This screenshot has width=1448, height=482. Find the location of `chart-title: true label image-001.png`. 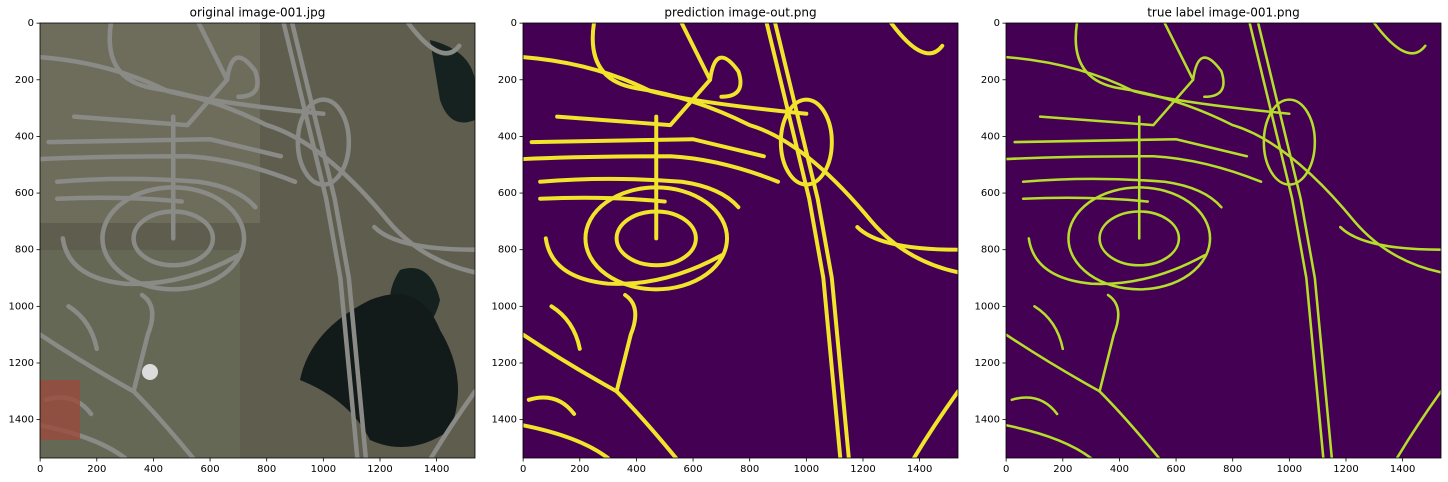

chart-title: true label image-001.png is located at coordinates (1223, 13).